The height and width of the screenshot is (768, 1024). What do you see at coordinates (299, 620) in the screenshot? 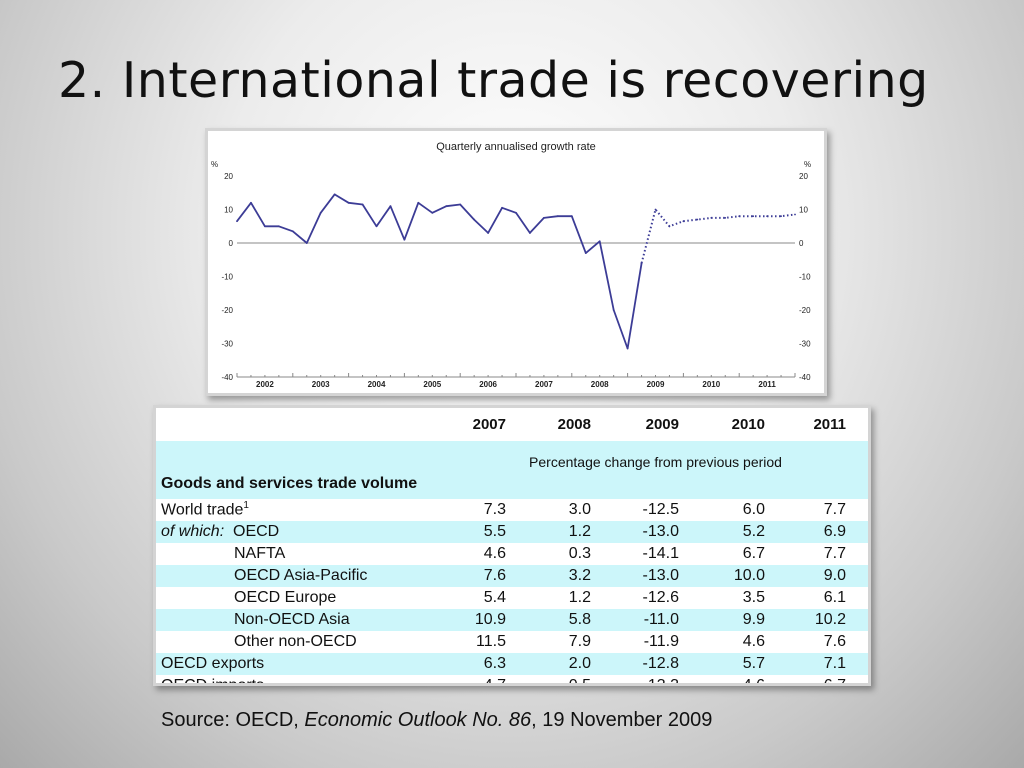
I see `row-label: Non-OECD Asia` at bounding box center [299, 620].